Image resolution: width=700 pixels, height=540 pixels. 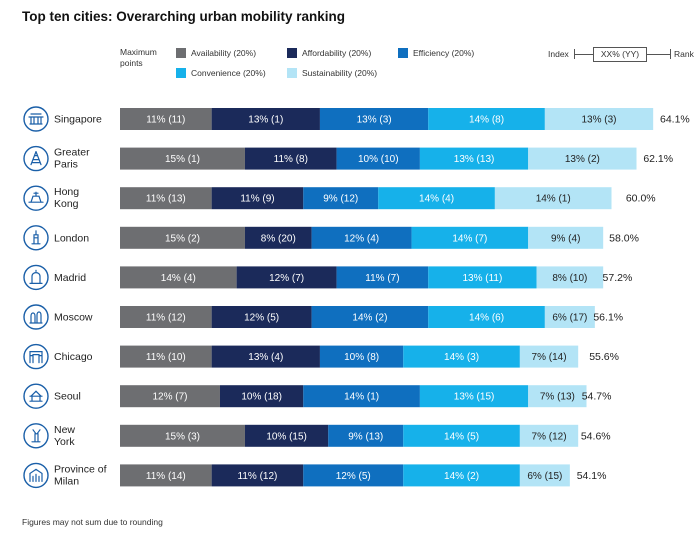 I want to click on bar-new-york-availability, so click(x=182, y=435).